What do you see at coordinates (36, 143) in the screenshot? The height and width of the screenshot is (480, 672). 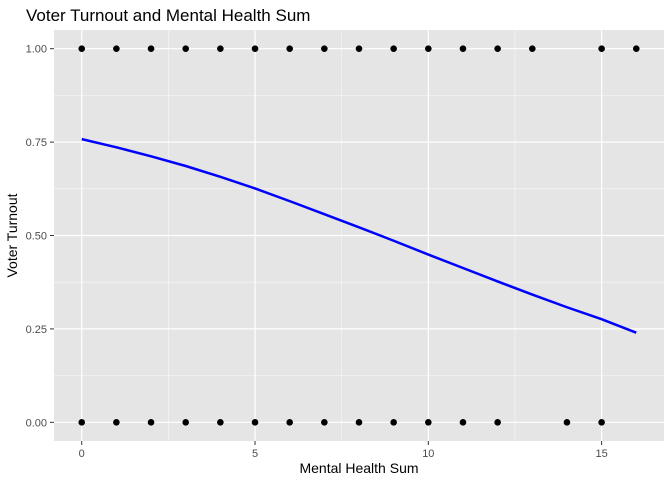 I see `y-tick-label: 0.75` at bounding box center [36, 143].